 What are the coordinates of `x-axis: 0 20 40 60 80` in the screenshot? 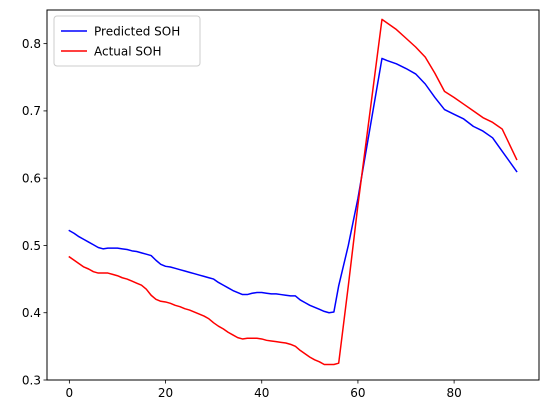 It's located at (264, 390).